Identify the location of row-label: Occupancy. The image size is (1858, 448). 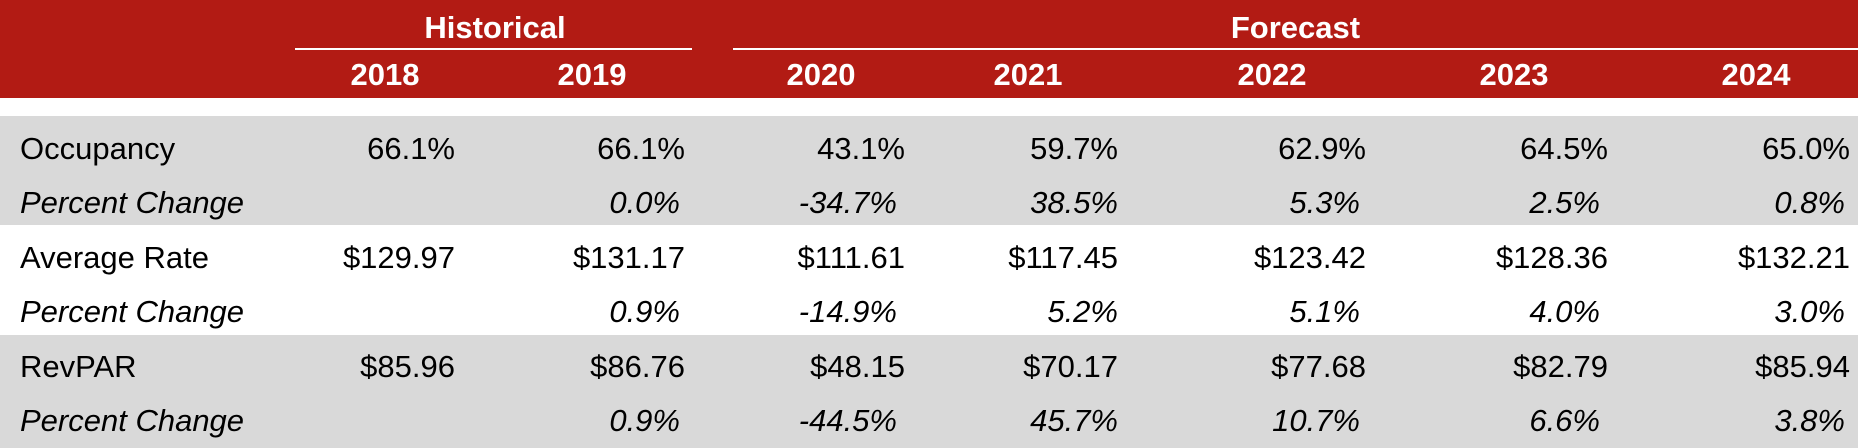
(98, 148).